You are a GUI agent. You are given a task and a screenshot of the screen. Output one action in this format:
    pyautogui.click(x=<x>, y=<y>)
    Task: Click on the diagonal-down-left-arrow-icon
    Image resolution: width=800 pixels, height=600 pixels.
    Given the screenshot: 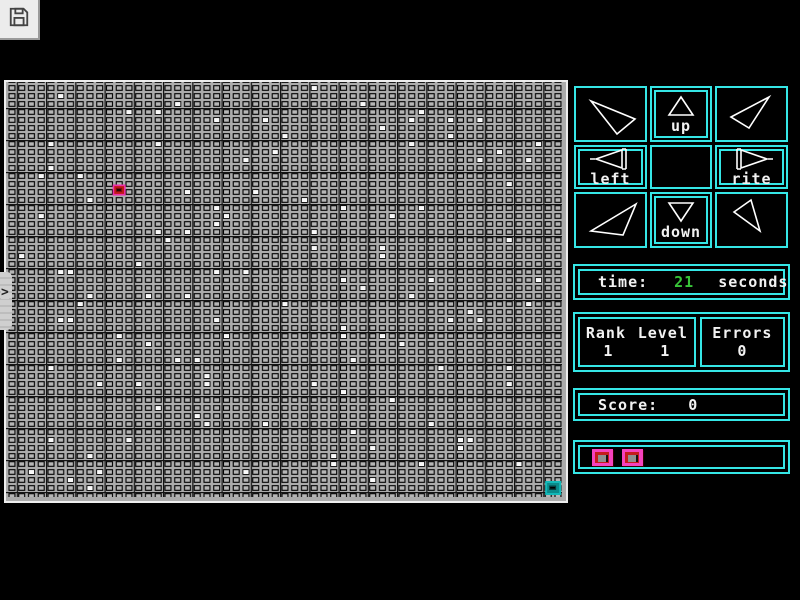 What is the action you would take?
    pyautogui.click(x=613, y=219)
    